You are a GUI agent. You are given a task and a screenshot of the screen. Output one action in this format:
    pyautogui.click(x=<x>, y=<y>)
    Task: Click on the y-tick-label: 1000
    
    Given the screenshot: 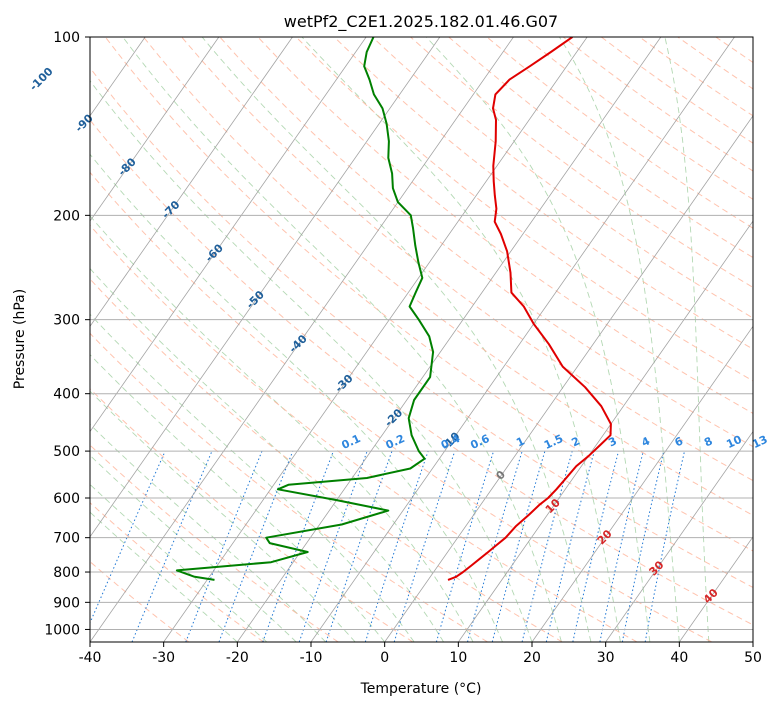 What is the action you would take?
    pyautogui.click(x=62, y=630)
    